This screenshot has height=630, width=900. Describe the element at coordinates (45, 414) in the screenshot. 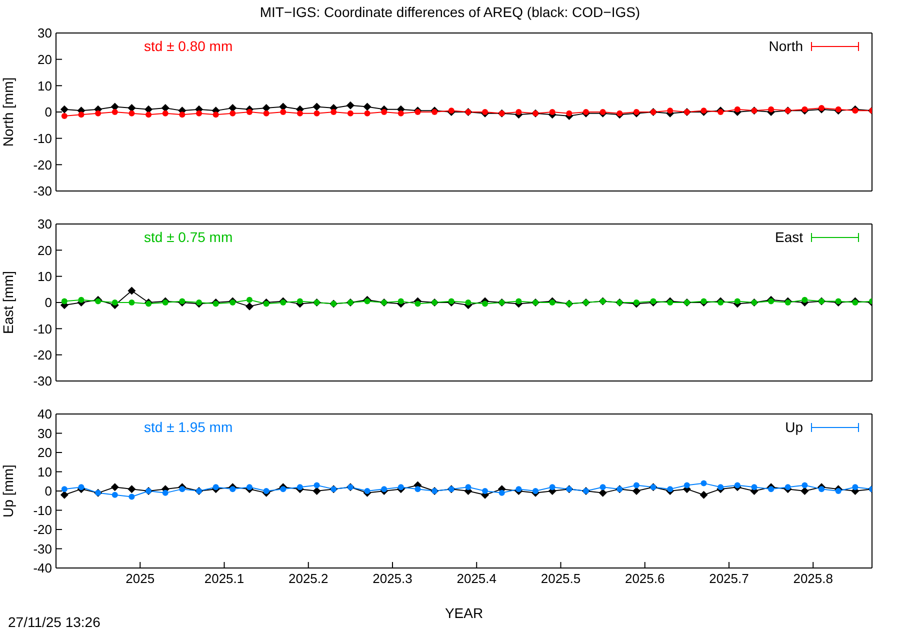

I see `y-tick-label: 40` at that location.